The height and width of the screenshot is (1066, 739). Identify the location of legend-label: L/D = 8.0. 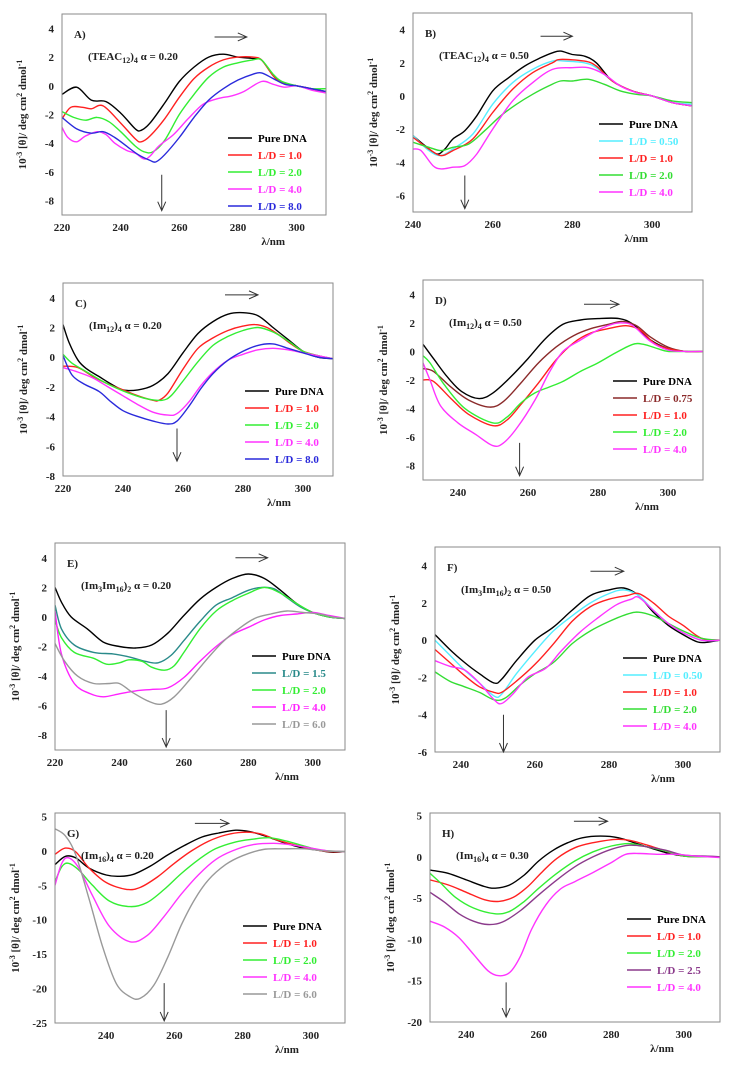
(280, 207).